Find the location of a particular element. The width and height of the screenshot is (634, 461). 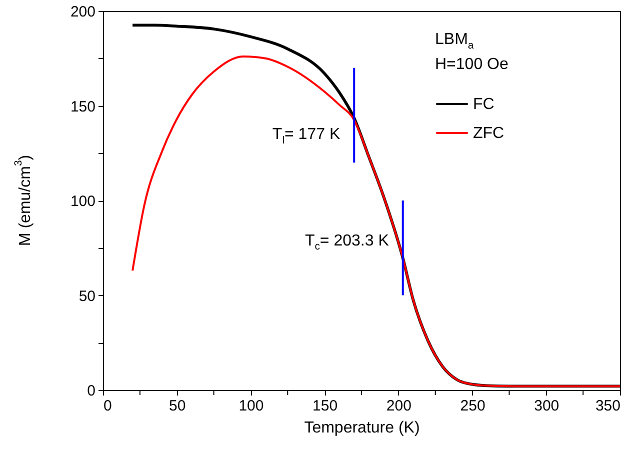

y-tick-label: 200 is located at coordinates (83, 12).